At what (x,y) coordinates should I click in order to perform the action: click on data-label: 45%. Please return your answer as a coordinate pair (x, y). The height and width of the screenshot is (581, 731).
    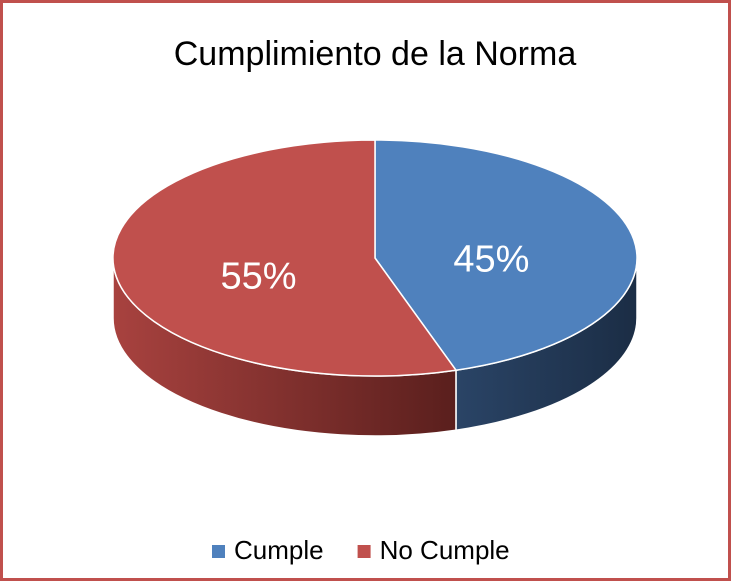
    Looking at the image, I should click on (491, 260).